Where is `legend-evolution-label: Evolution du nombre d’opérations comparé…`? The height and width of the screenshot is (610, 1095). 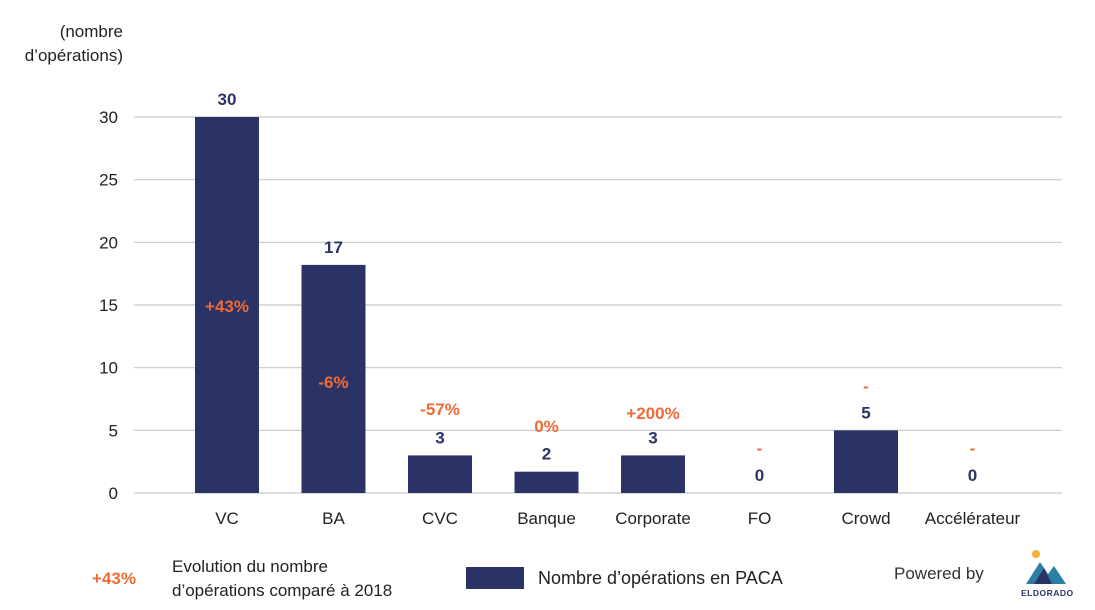 legend-evolution-label: Evolution du nombre d’opérations comparé… is located at coordinates (322, 579).